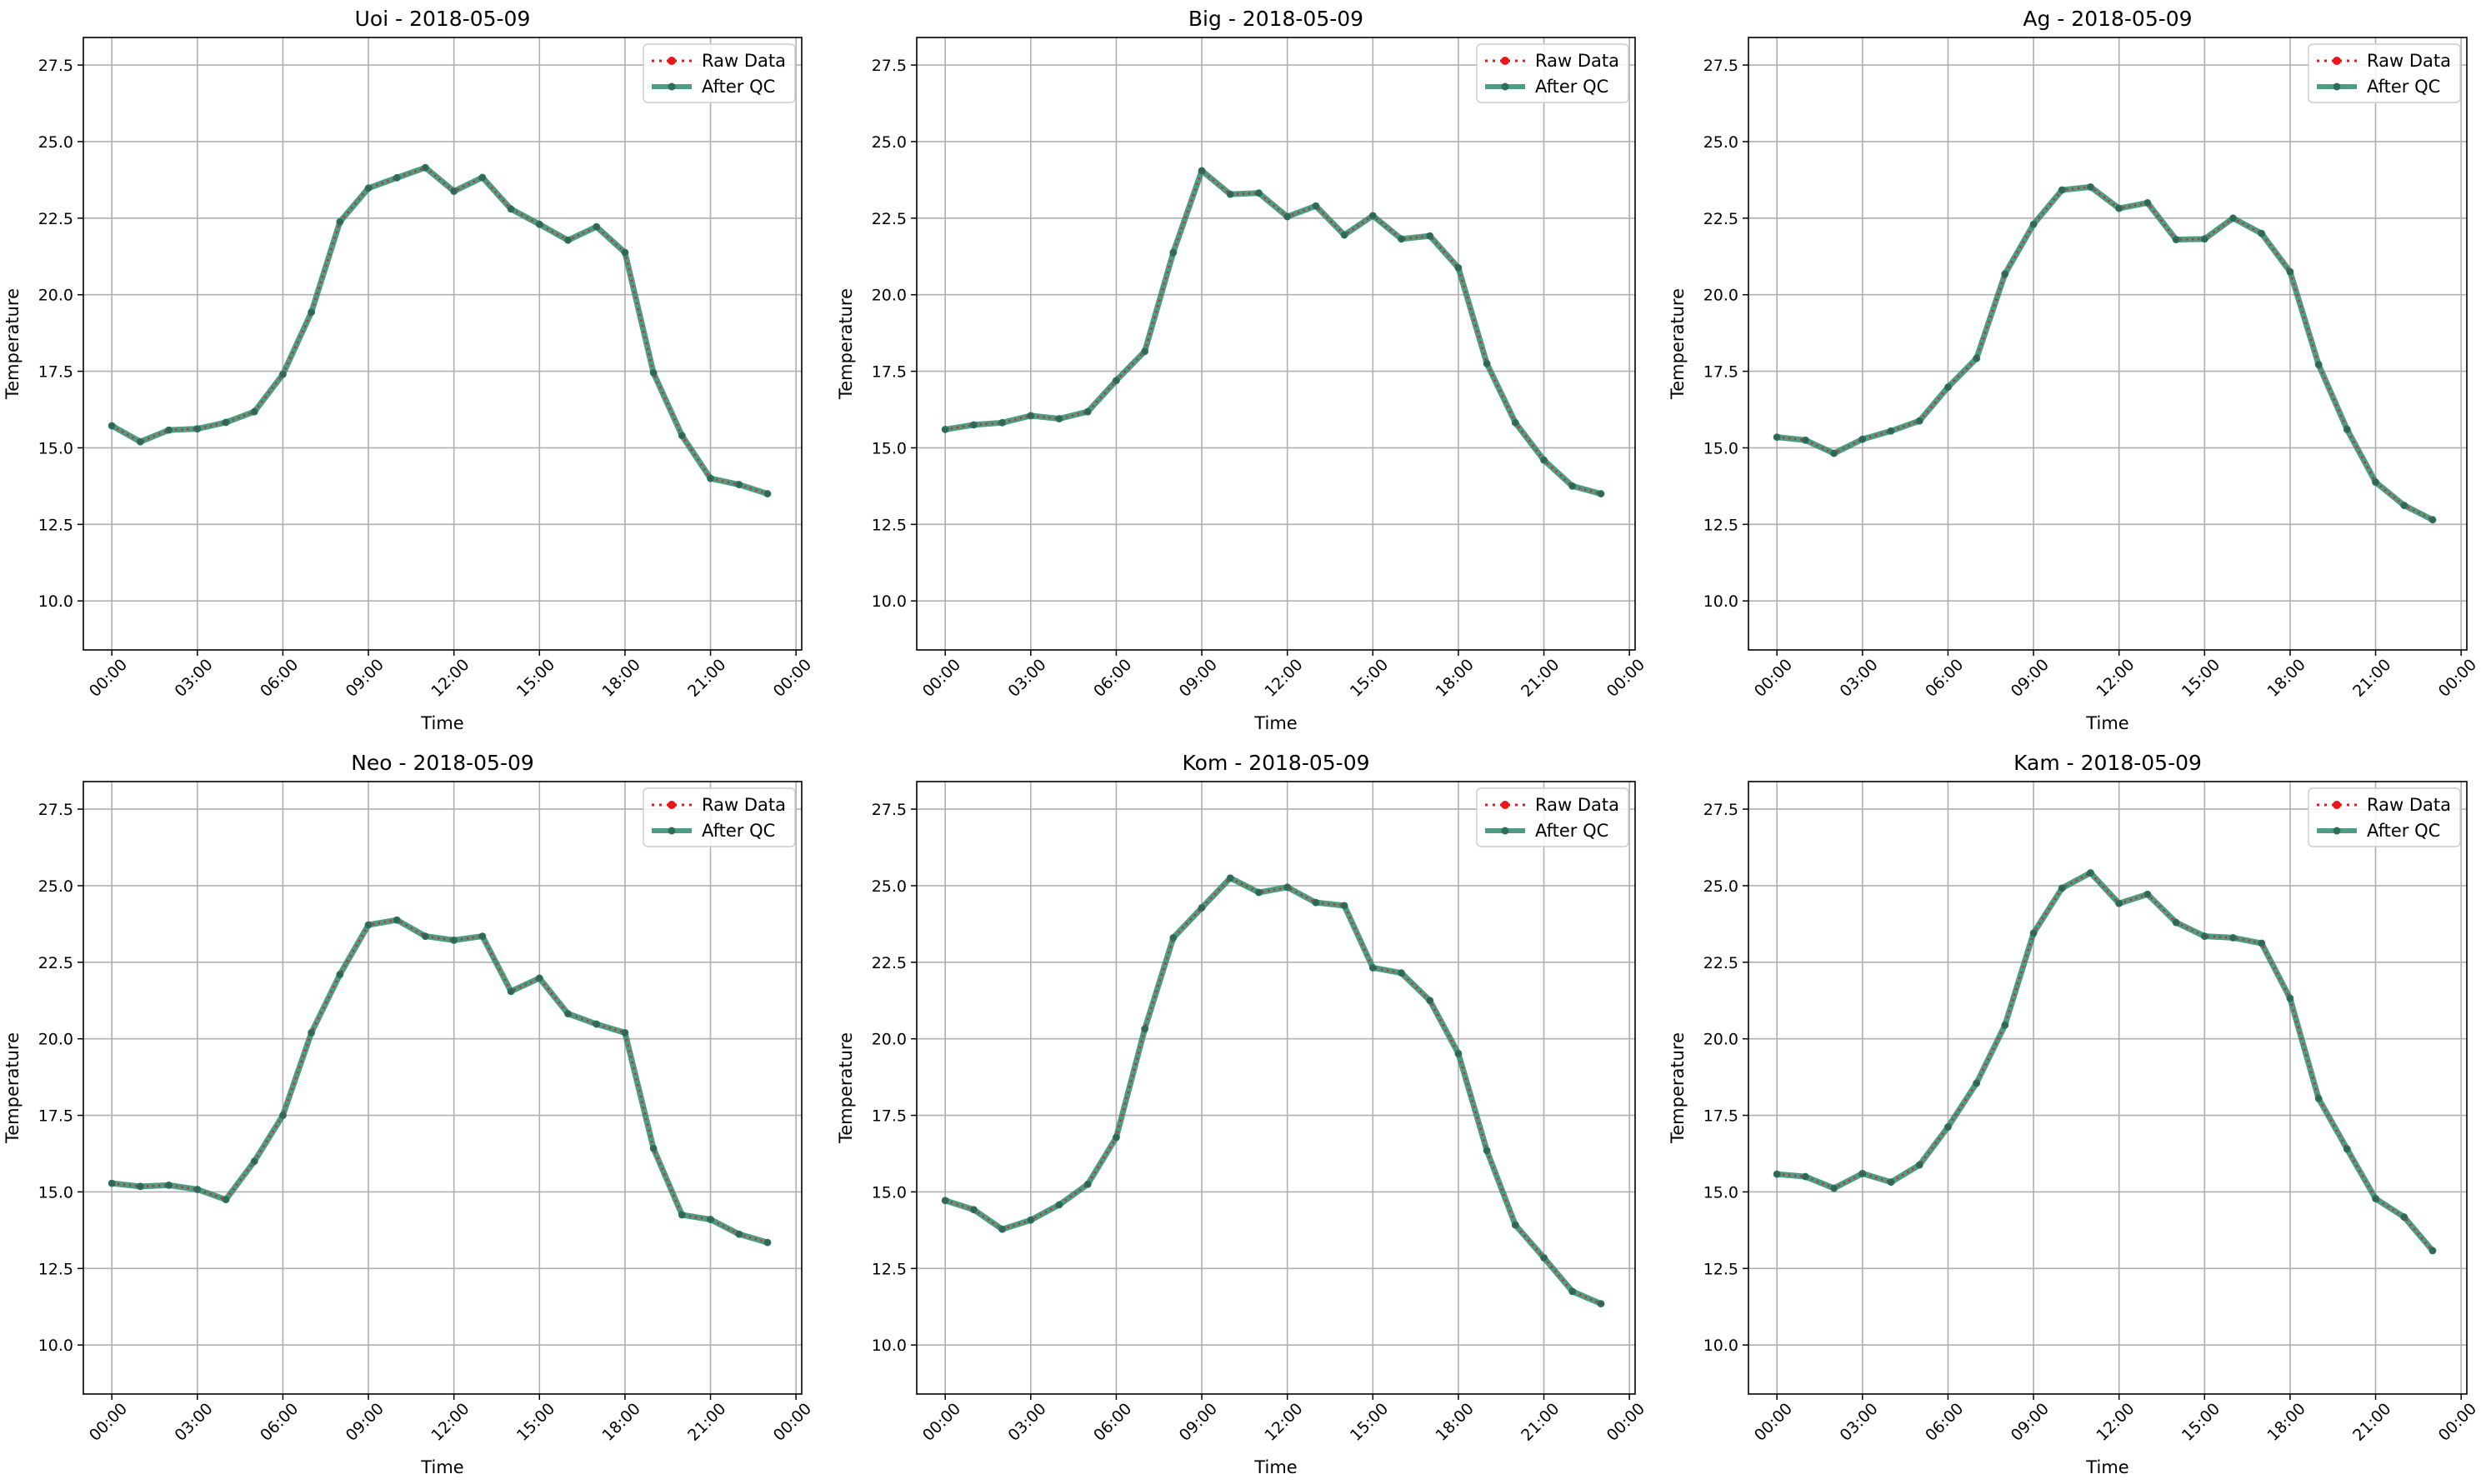 The height and width of the screenshot is (1484, 2486). Describe the element at coordinates (1455, 1422) in the screenshot. I see `x-tick-label: 18:00` at that location.